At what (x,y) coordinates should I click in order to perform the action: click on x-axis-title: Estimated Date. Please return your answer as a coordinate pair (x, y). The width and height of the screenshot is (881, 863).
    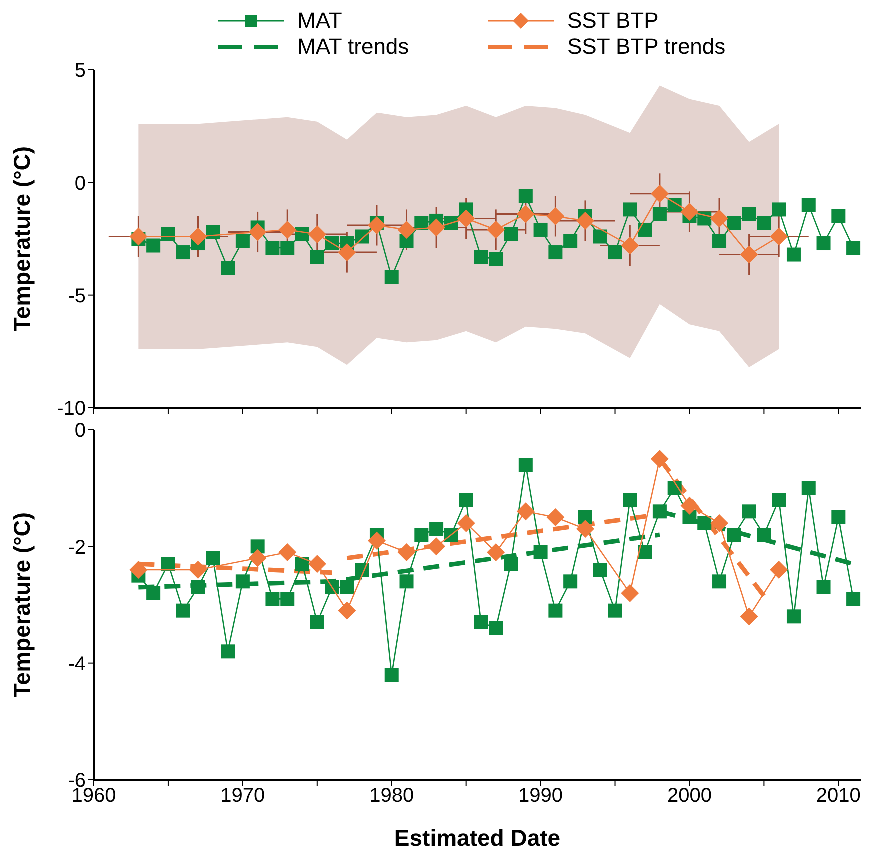
    Looking at the image, I should click on (477, 838).